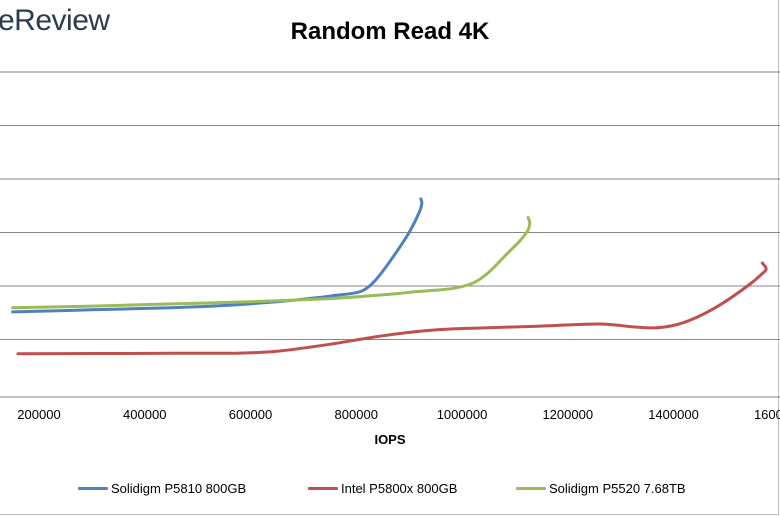  What do you see at coordinates (390, 439) in the screenshot?
I see `x-axis-label: IOPS` at bounding box center [390, 439].